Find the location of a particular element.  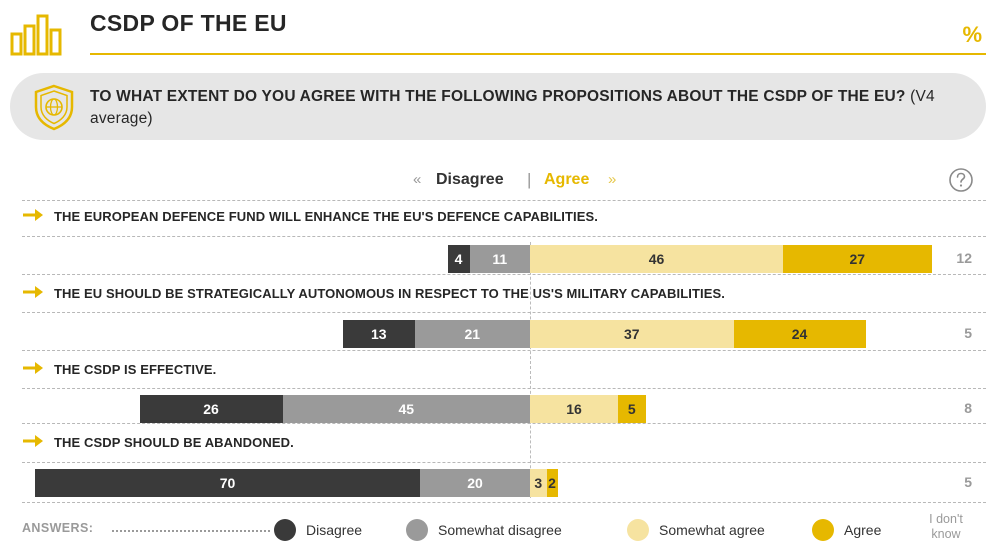

bar-segment-disagree: 26 is located at coordinates (211, 409).